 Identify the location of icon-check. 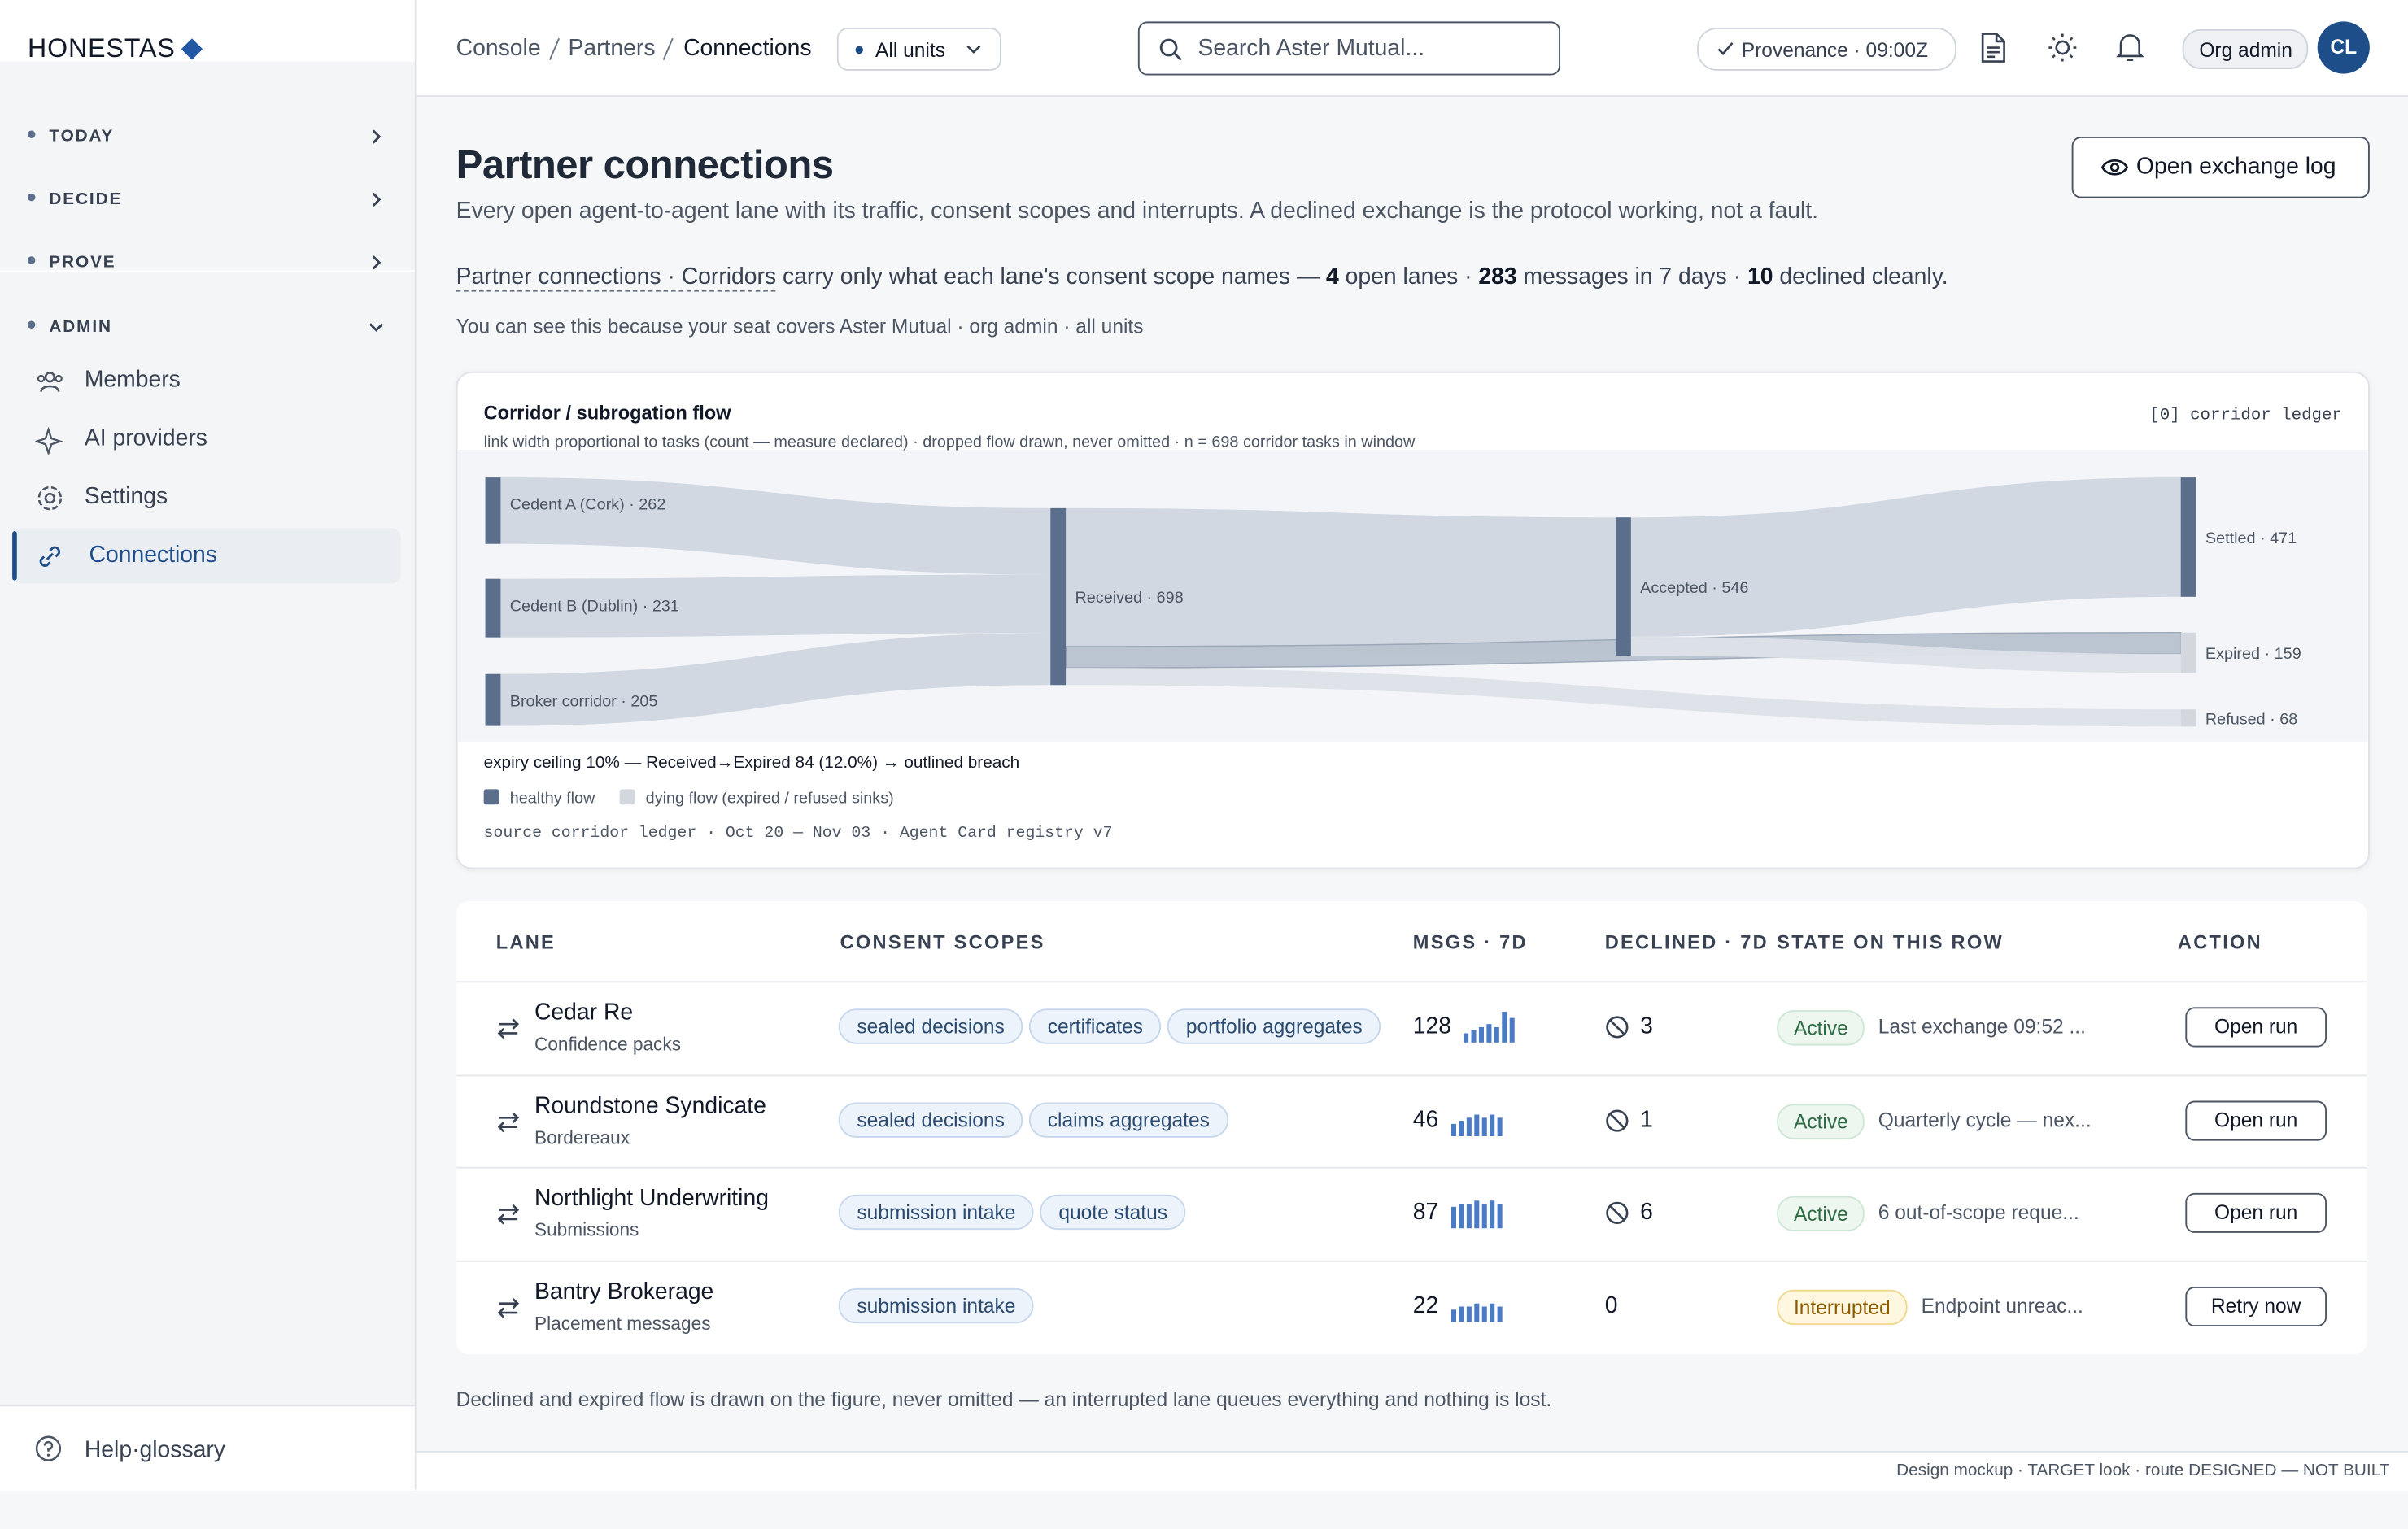
(1725, 48).